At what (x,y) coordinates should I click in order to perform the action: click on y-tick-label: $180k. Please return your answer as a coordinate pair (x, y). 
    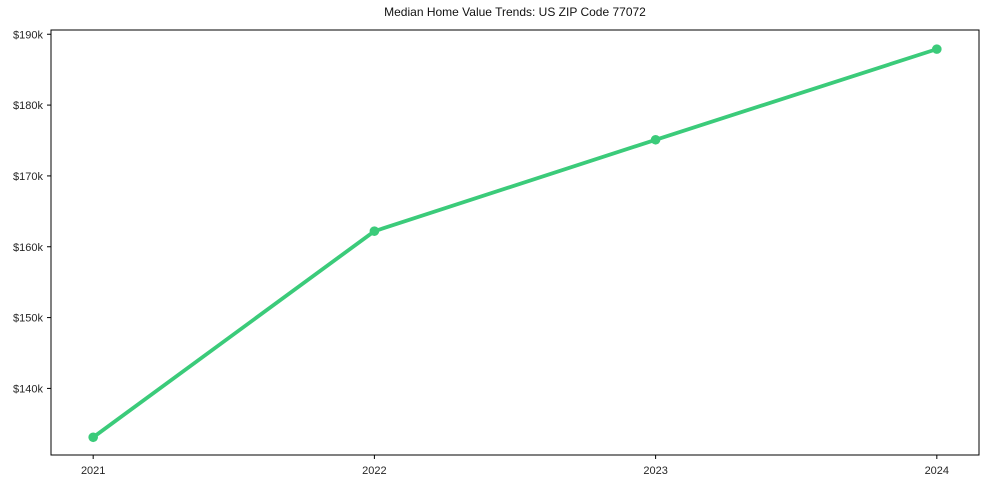
    Looking at the image, I should click on (28, 106).